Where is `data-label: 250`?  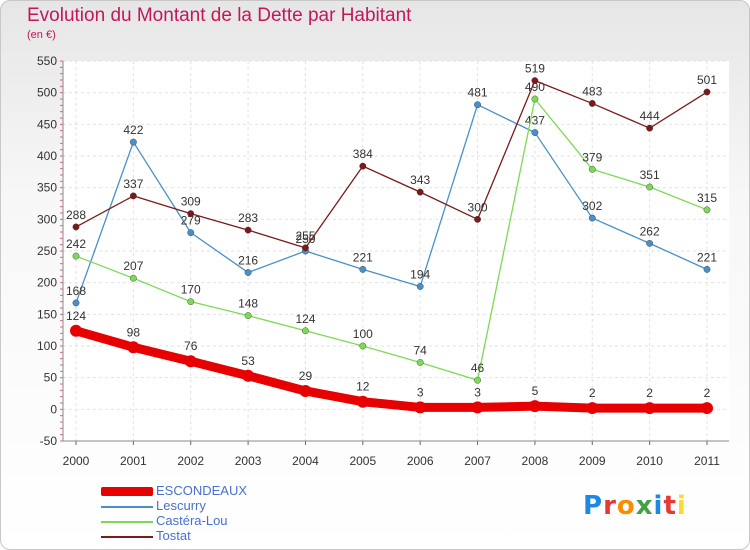
data-label: 250 is located at coordinates (305, 239).